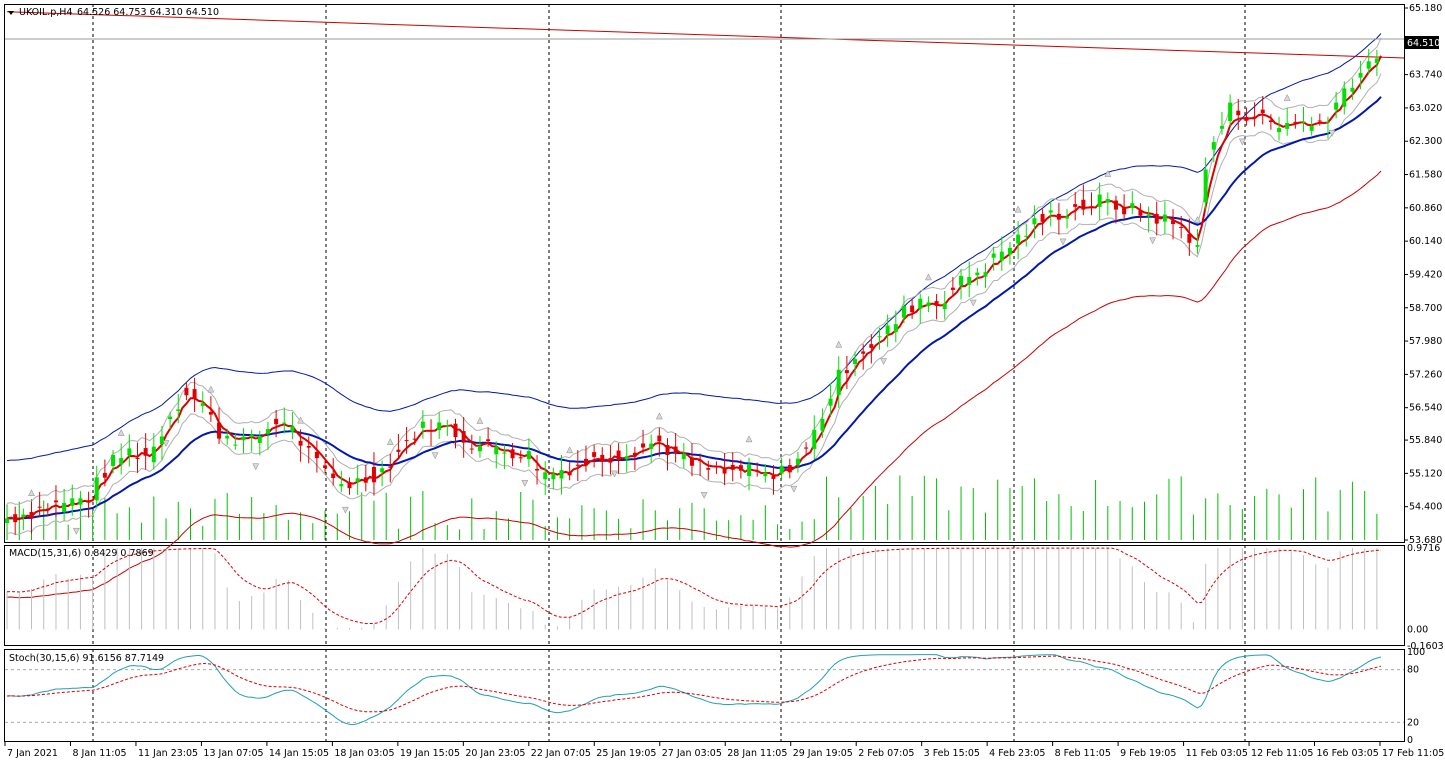 The height and width of the screenshot is (767, 1445). What do you see at coordinates (1282, 753) in the screenshot?
I see `time-tick-label: 12 Feb 11:05` at bounding box center [1282, 753].